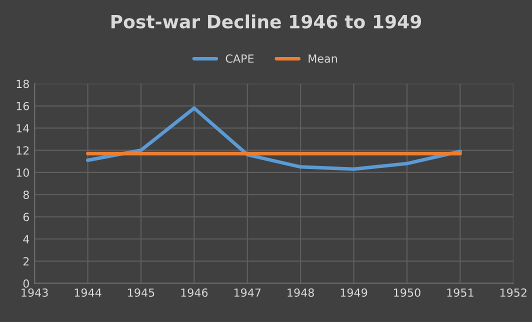 Image resolution: width=532 pixels, height=322 pixels. I want to click on x-tick-label: 1950, so click(407, 292).